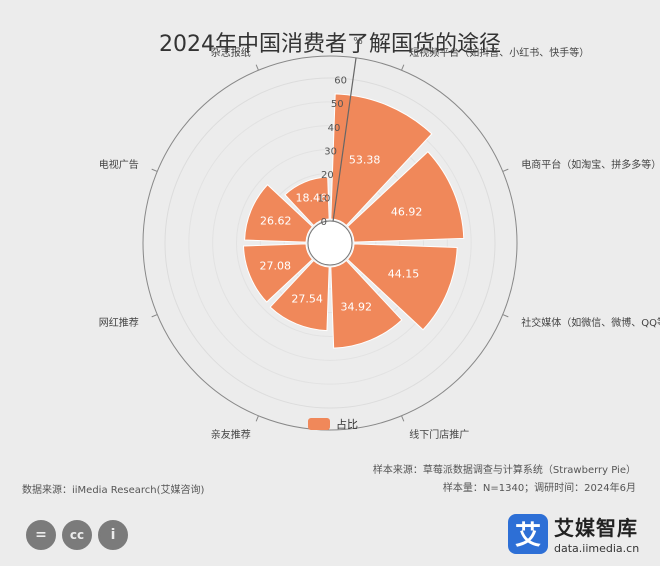  Describe the element at coordinates (528, 533) in the screenshot. I see `brand-logo-icon: 艾` at that location.